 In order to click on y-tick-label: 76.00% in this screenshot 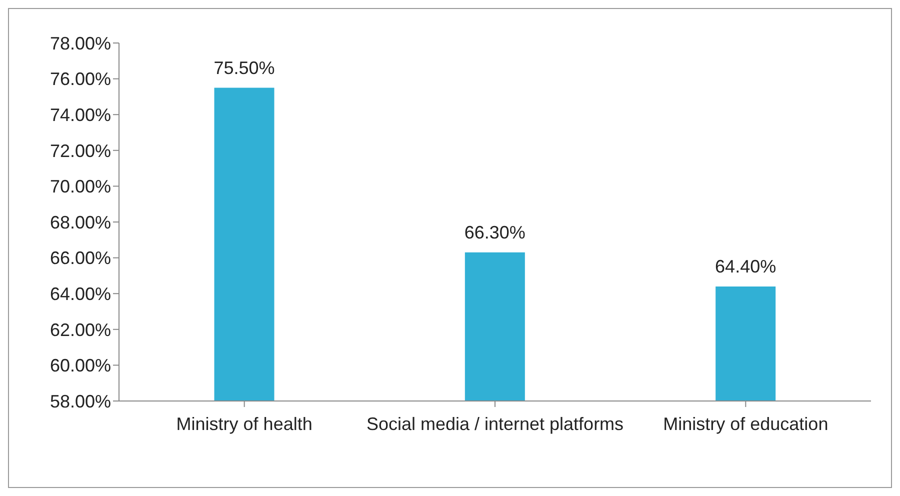, I will do `click(80, 79)`.